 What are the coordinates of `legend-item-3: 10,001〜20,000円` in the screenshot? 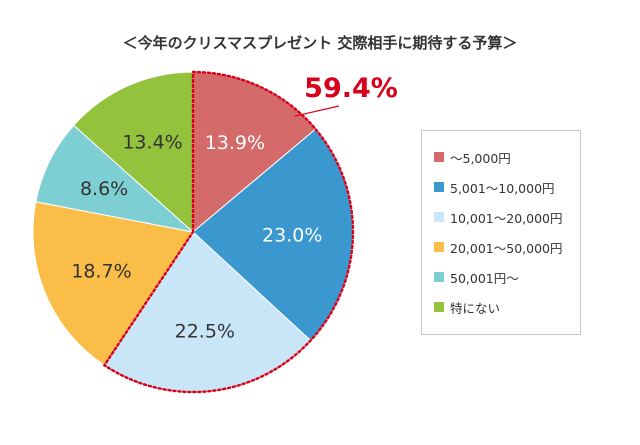 It's located at (498, 217).